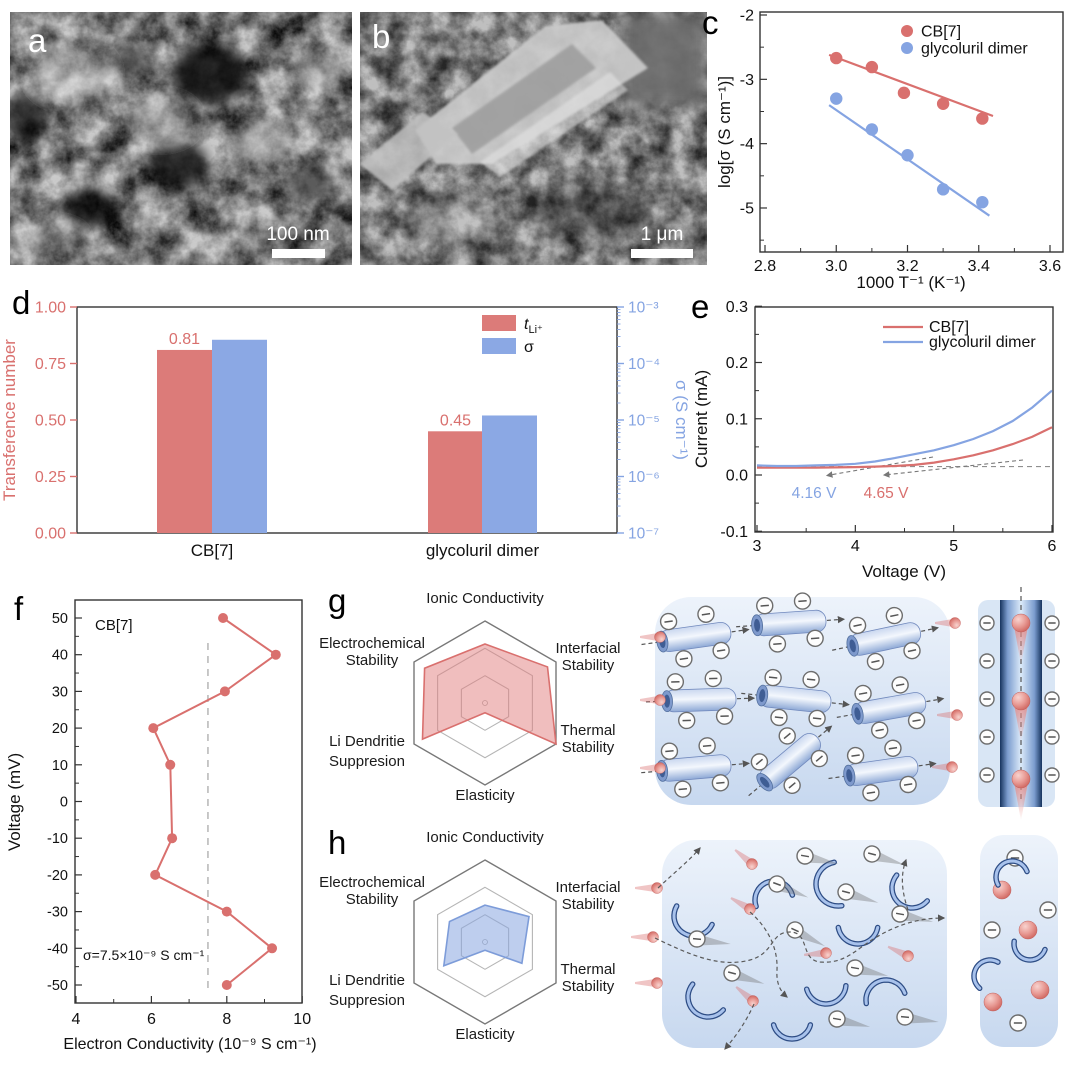 The height and width of the screenshot is (1070, 1080). I want to click on scalebar-label-a: 100 nm, so click(298, 234).